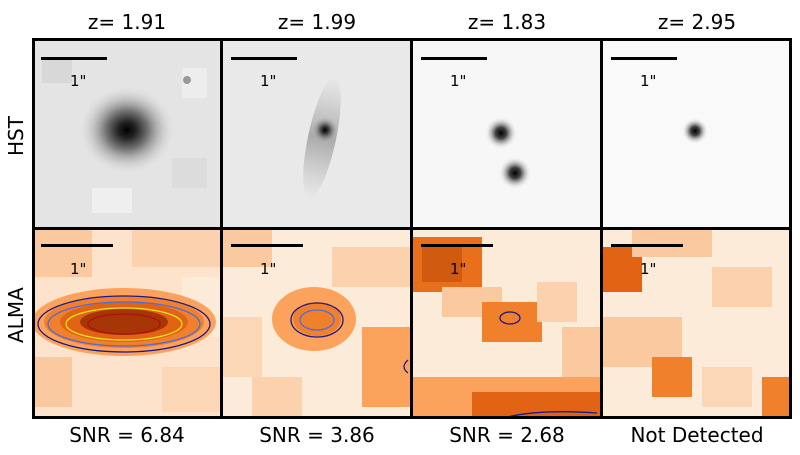  What do you see at coordinates (507, 22) in the screenshot?
I see `redshift-label-3: z= 1.83` at bounding box center [507, 22].